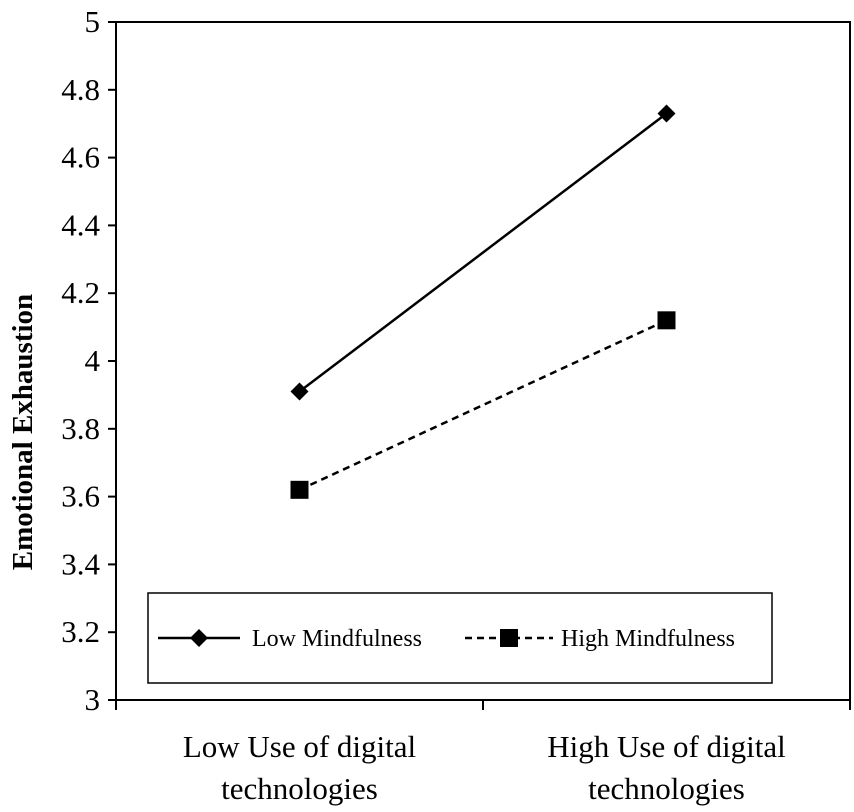 Image resolution: width=854 pixels, height=812 pixels. Describe the element at coordinates (80, 157) in the screenshot. I see `y-tick-label: 4.6` at that location.